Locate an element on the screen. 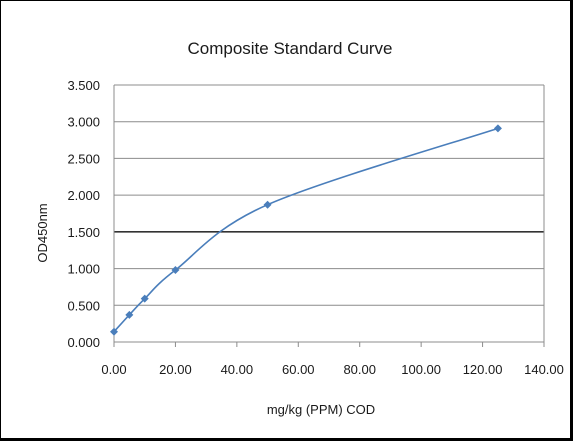 This screenshot has height=442, width=573. x-tick-label: 0.00 is located at coordinates (113, 369).